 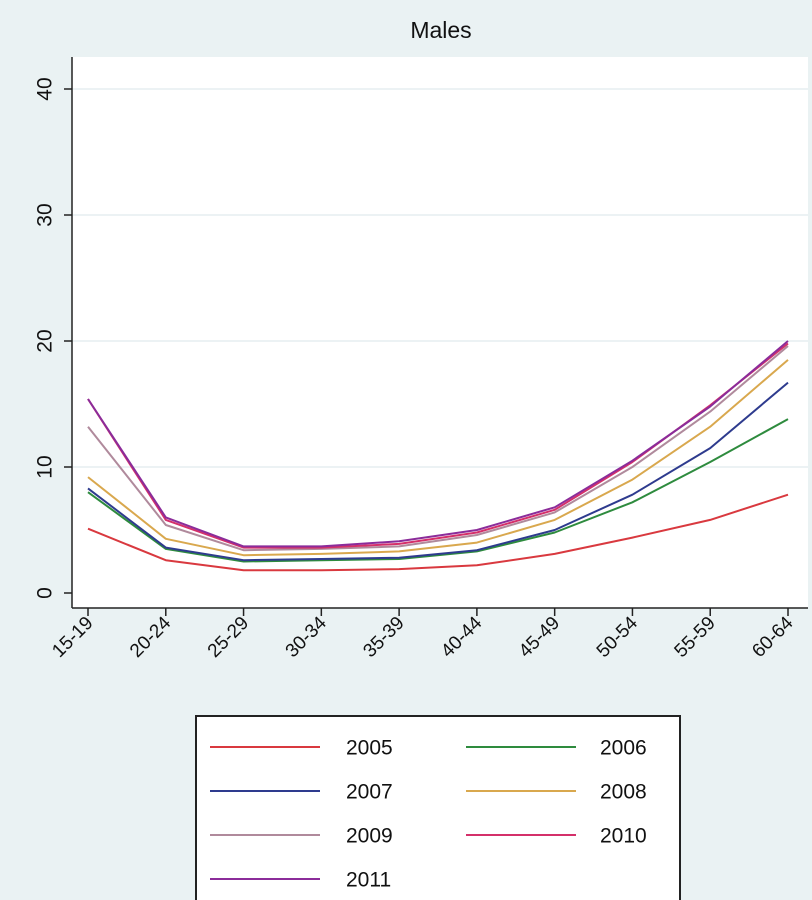 I want to click on legend-label: 2005, so click(x=369, y=747).